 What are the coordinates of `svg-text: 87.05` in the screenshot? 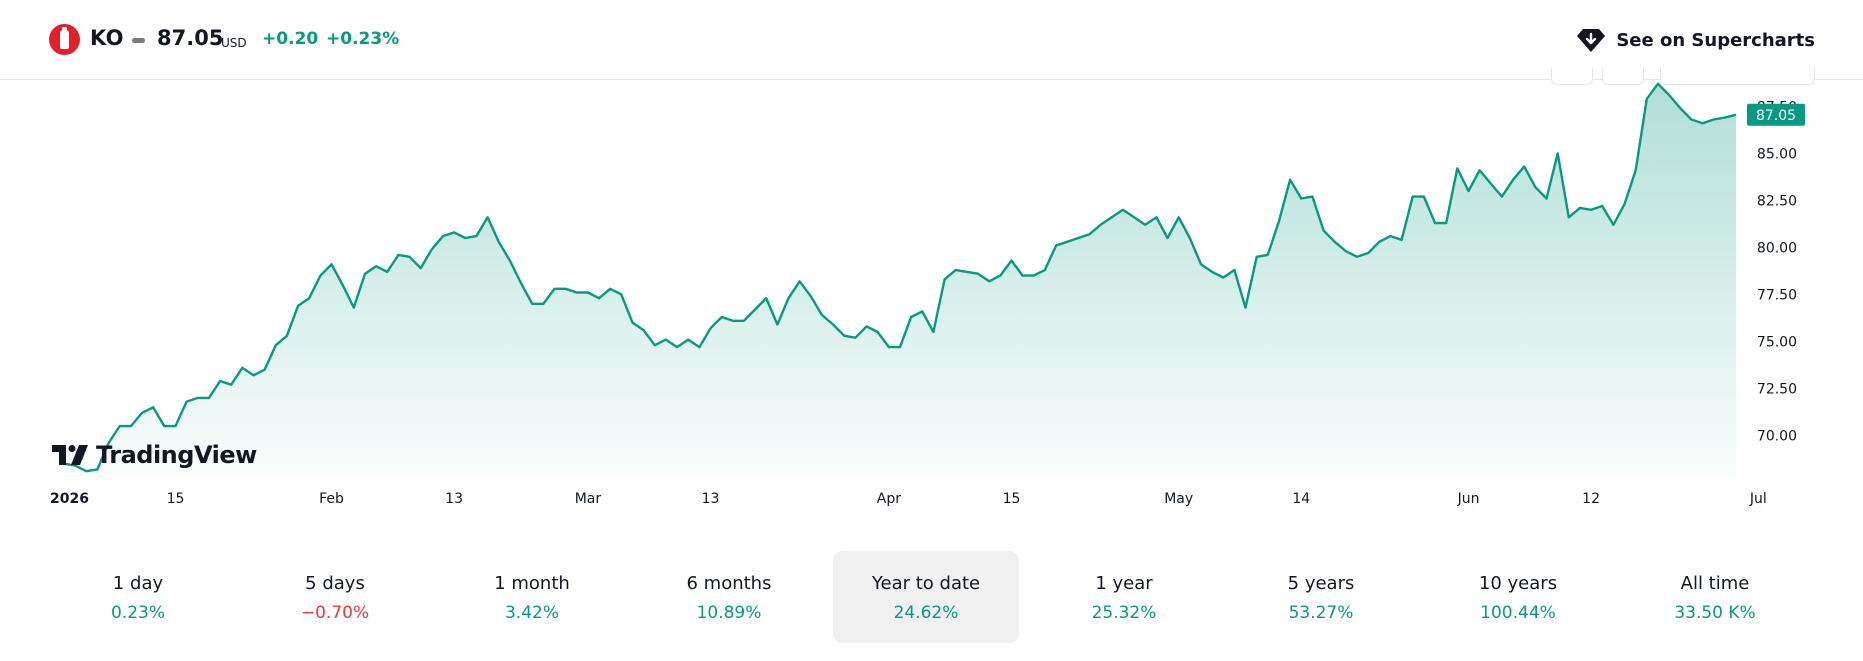 It's located at (1776, 116).